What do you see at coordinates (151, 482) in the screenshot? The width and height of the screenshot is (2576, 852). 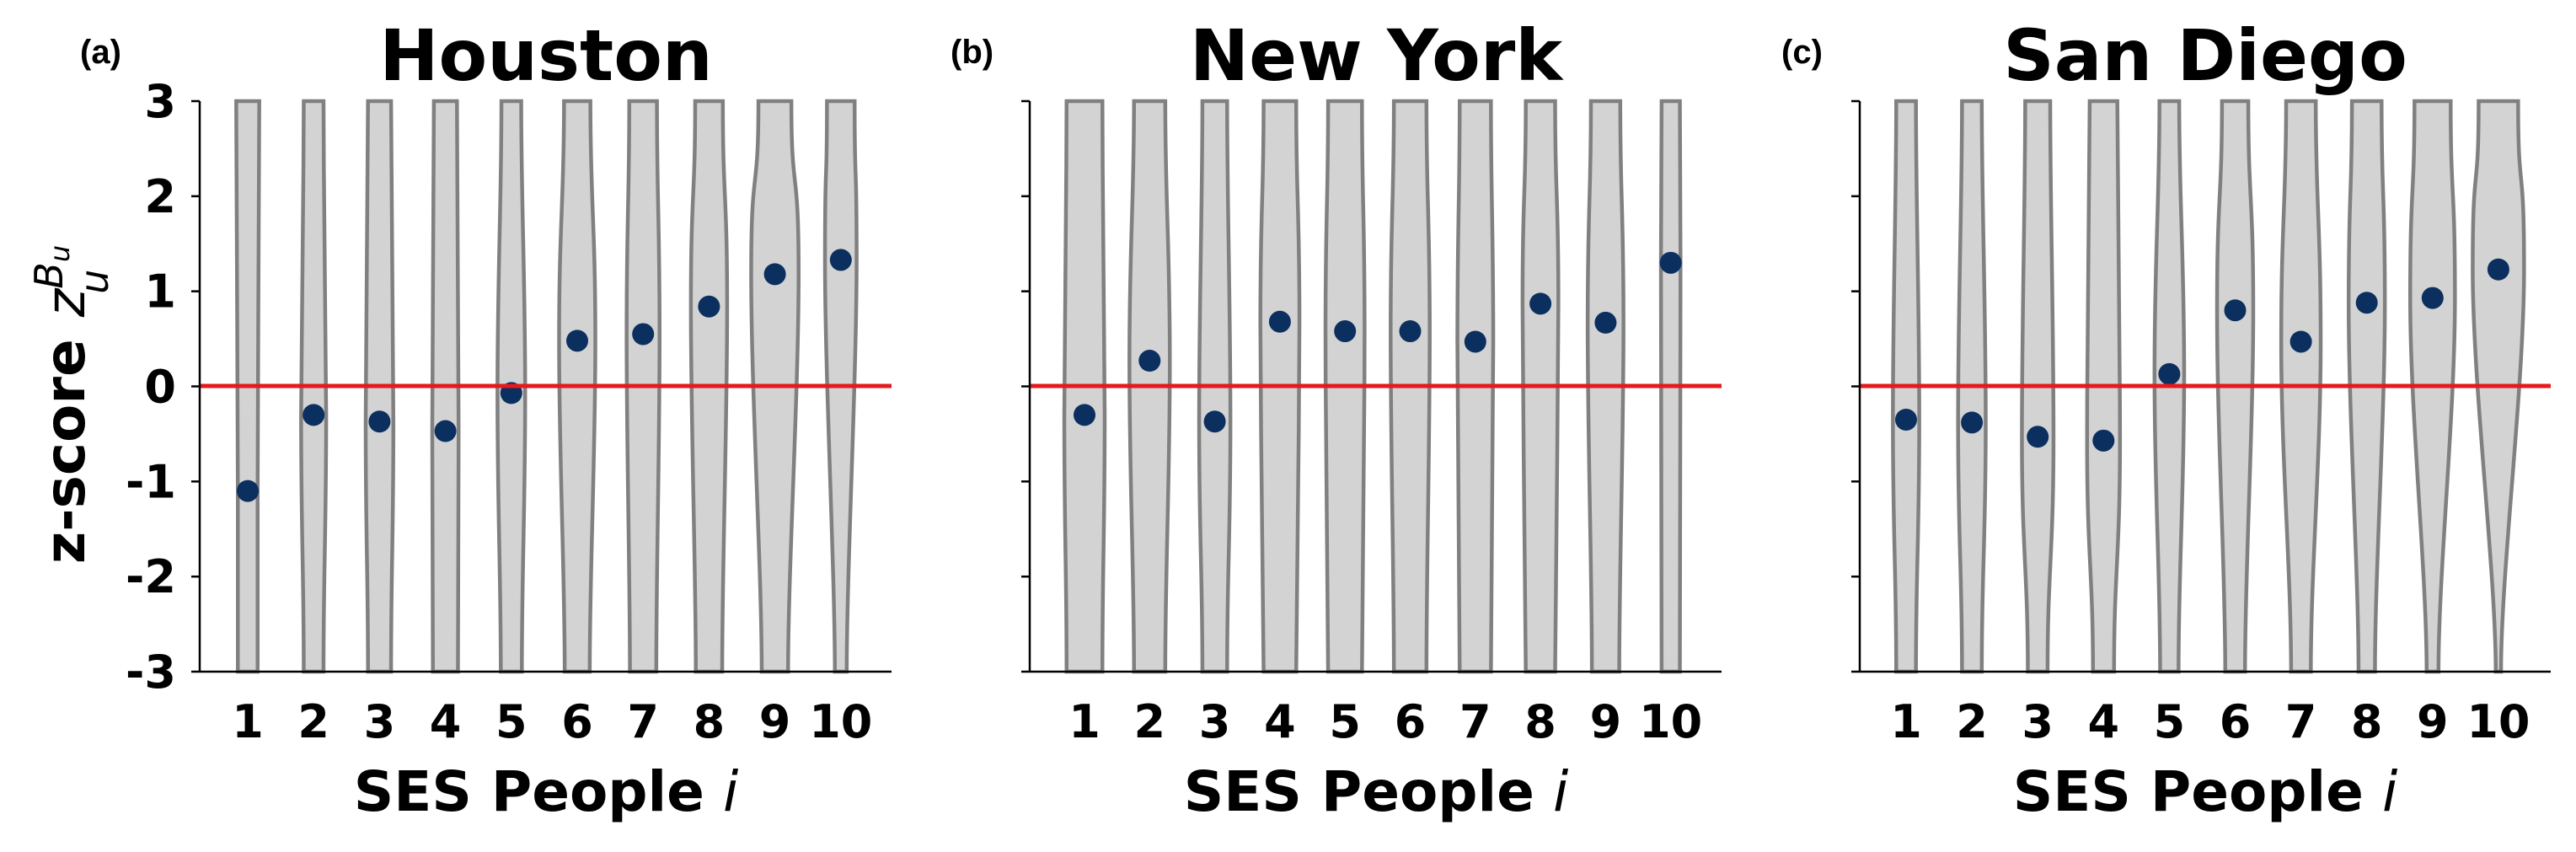 I see `y-tick-label: -1` at bounding box center [151, 482].